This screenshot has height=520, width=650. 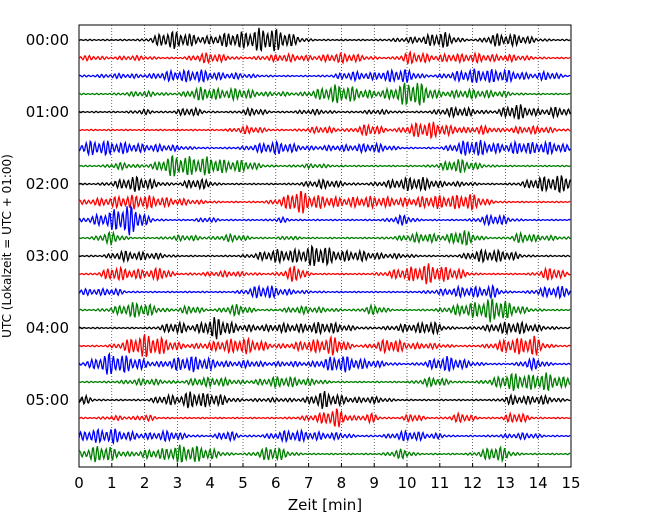 I want to click on x-tick-label: 15, so click(x=570, y=483).